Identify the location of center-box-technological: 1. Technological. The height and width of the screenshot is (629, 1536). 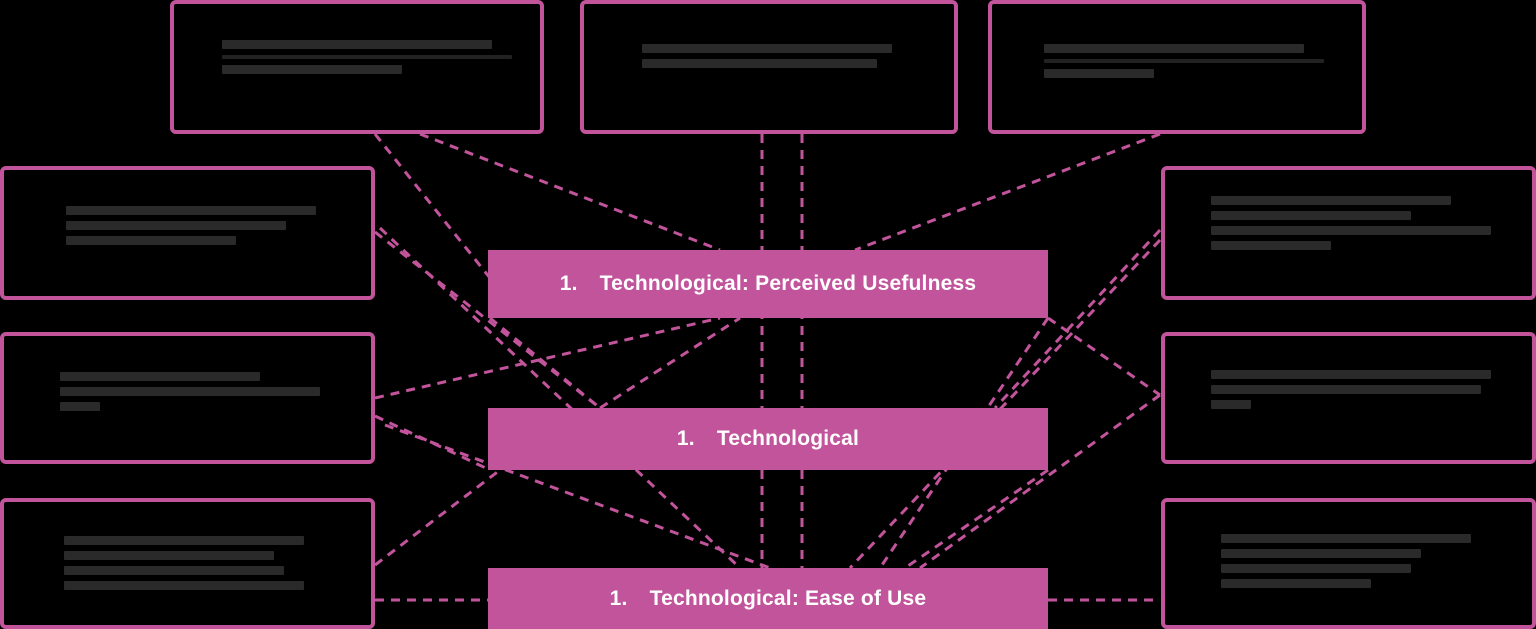
(768, 439).